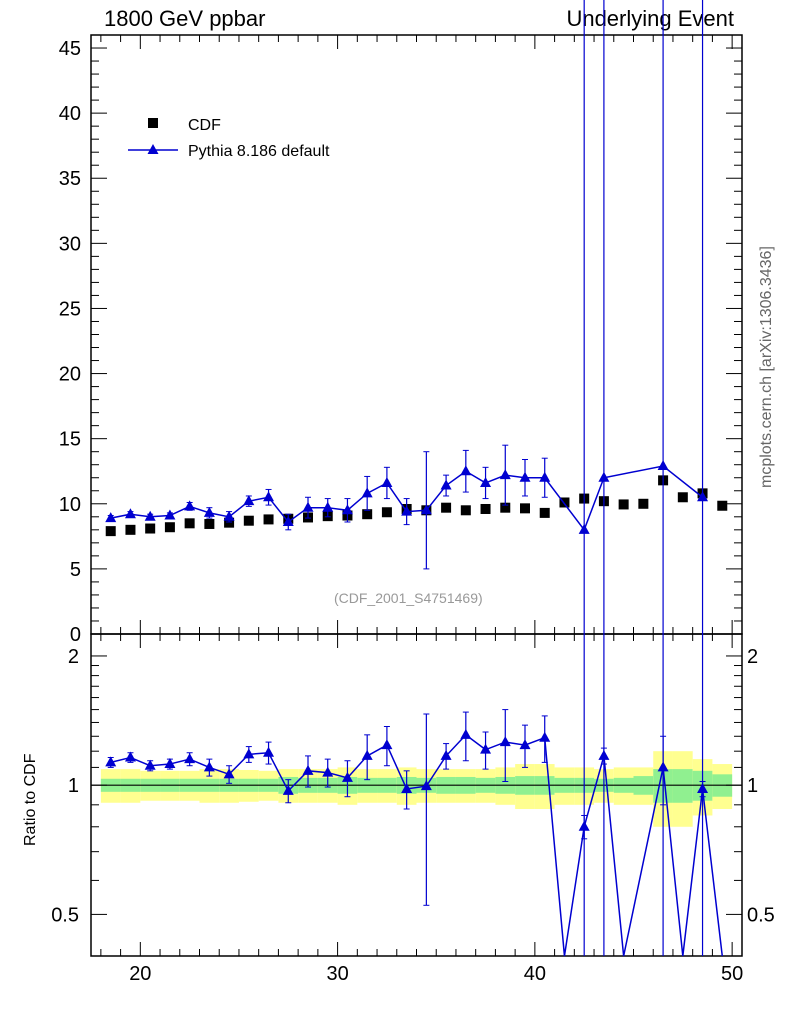 The width and height of the screenshot is (786, 1024). Describe the element at coordinates (337, 974) in the screenshot. I see `x-tick-label: 30` at that location.